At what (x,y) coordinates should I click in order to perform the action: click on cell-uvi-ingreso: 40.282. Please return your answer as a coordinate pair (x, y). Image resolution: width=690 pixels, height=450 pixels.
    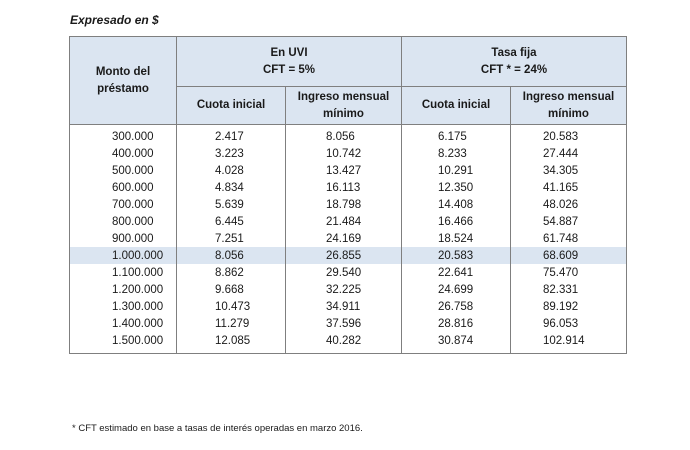
    Looking at the image, I should click on (343, 343).